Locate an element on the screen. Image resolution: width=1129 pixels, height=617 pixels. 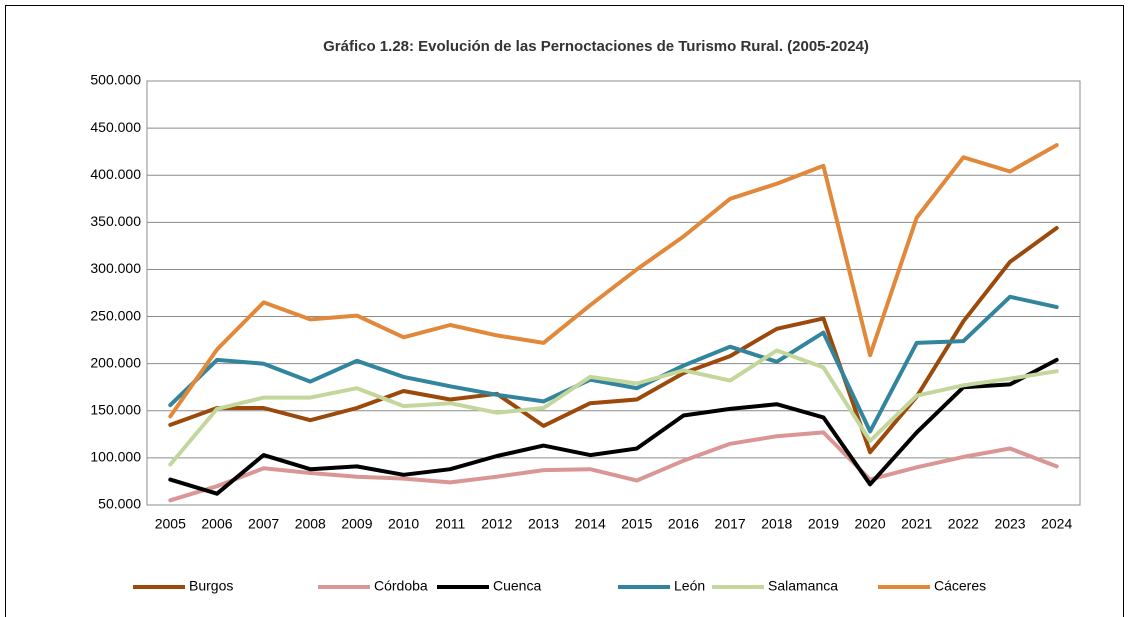
x-tick-label: 2020 is located at coordinates (869, 524).